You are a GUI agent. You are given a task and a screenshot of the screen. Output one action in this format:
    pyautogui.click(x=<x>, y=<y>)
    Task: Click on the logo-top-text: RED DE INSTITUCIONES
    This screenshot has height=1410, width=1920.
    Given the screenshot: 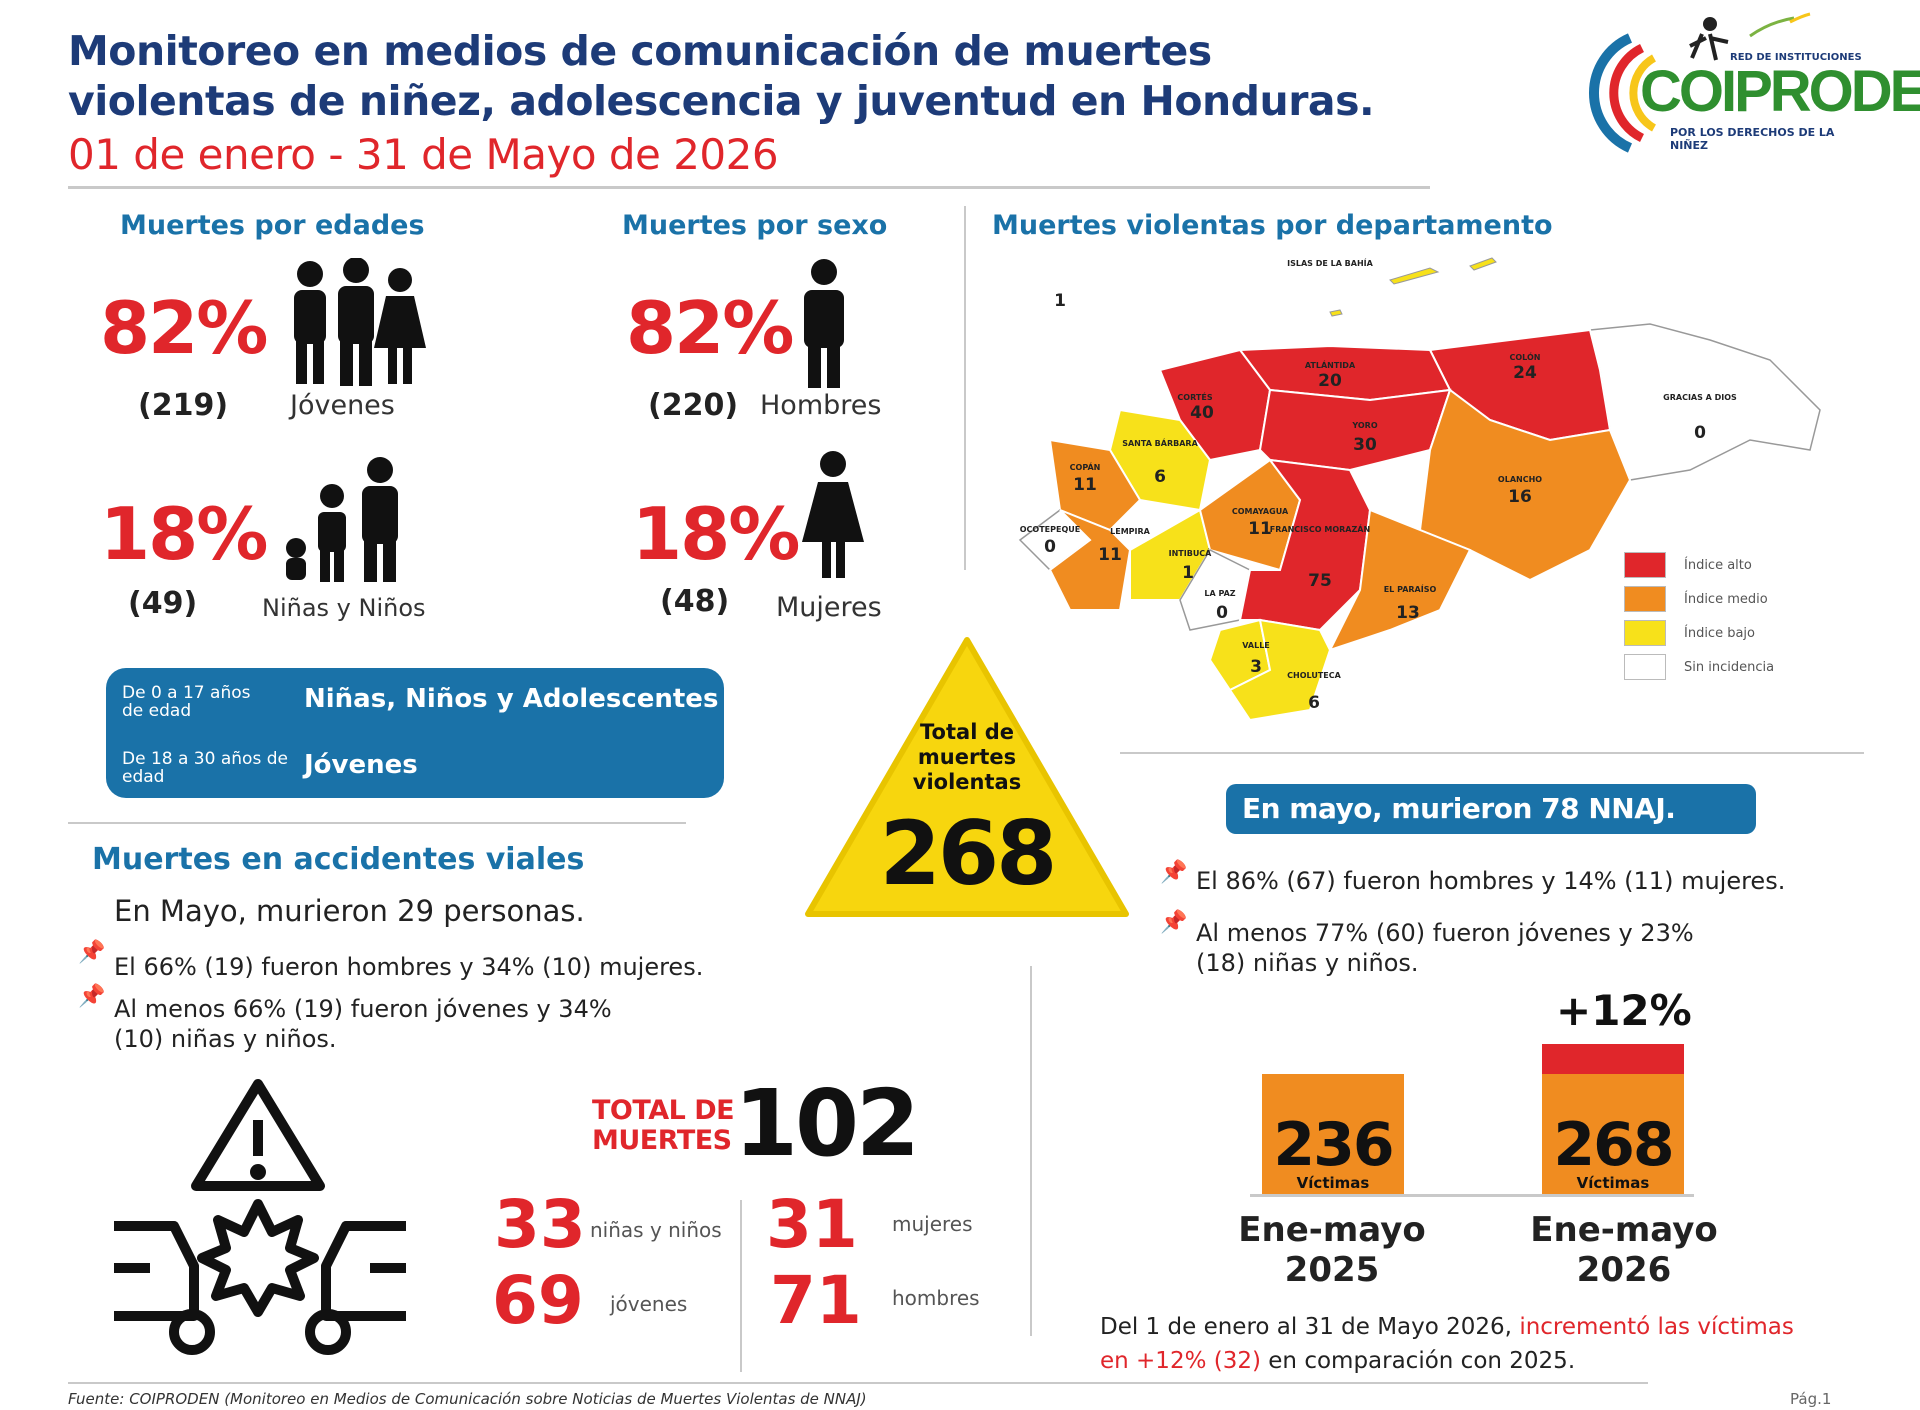 What is the action you would take?
    pyautogui.click(x=1796, y=57)
    